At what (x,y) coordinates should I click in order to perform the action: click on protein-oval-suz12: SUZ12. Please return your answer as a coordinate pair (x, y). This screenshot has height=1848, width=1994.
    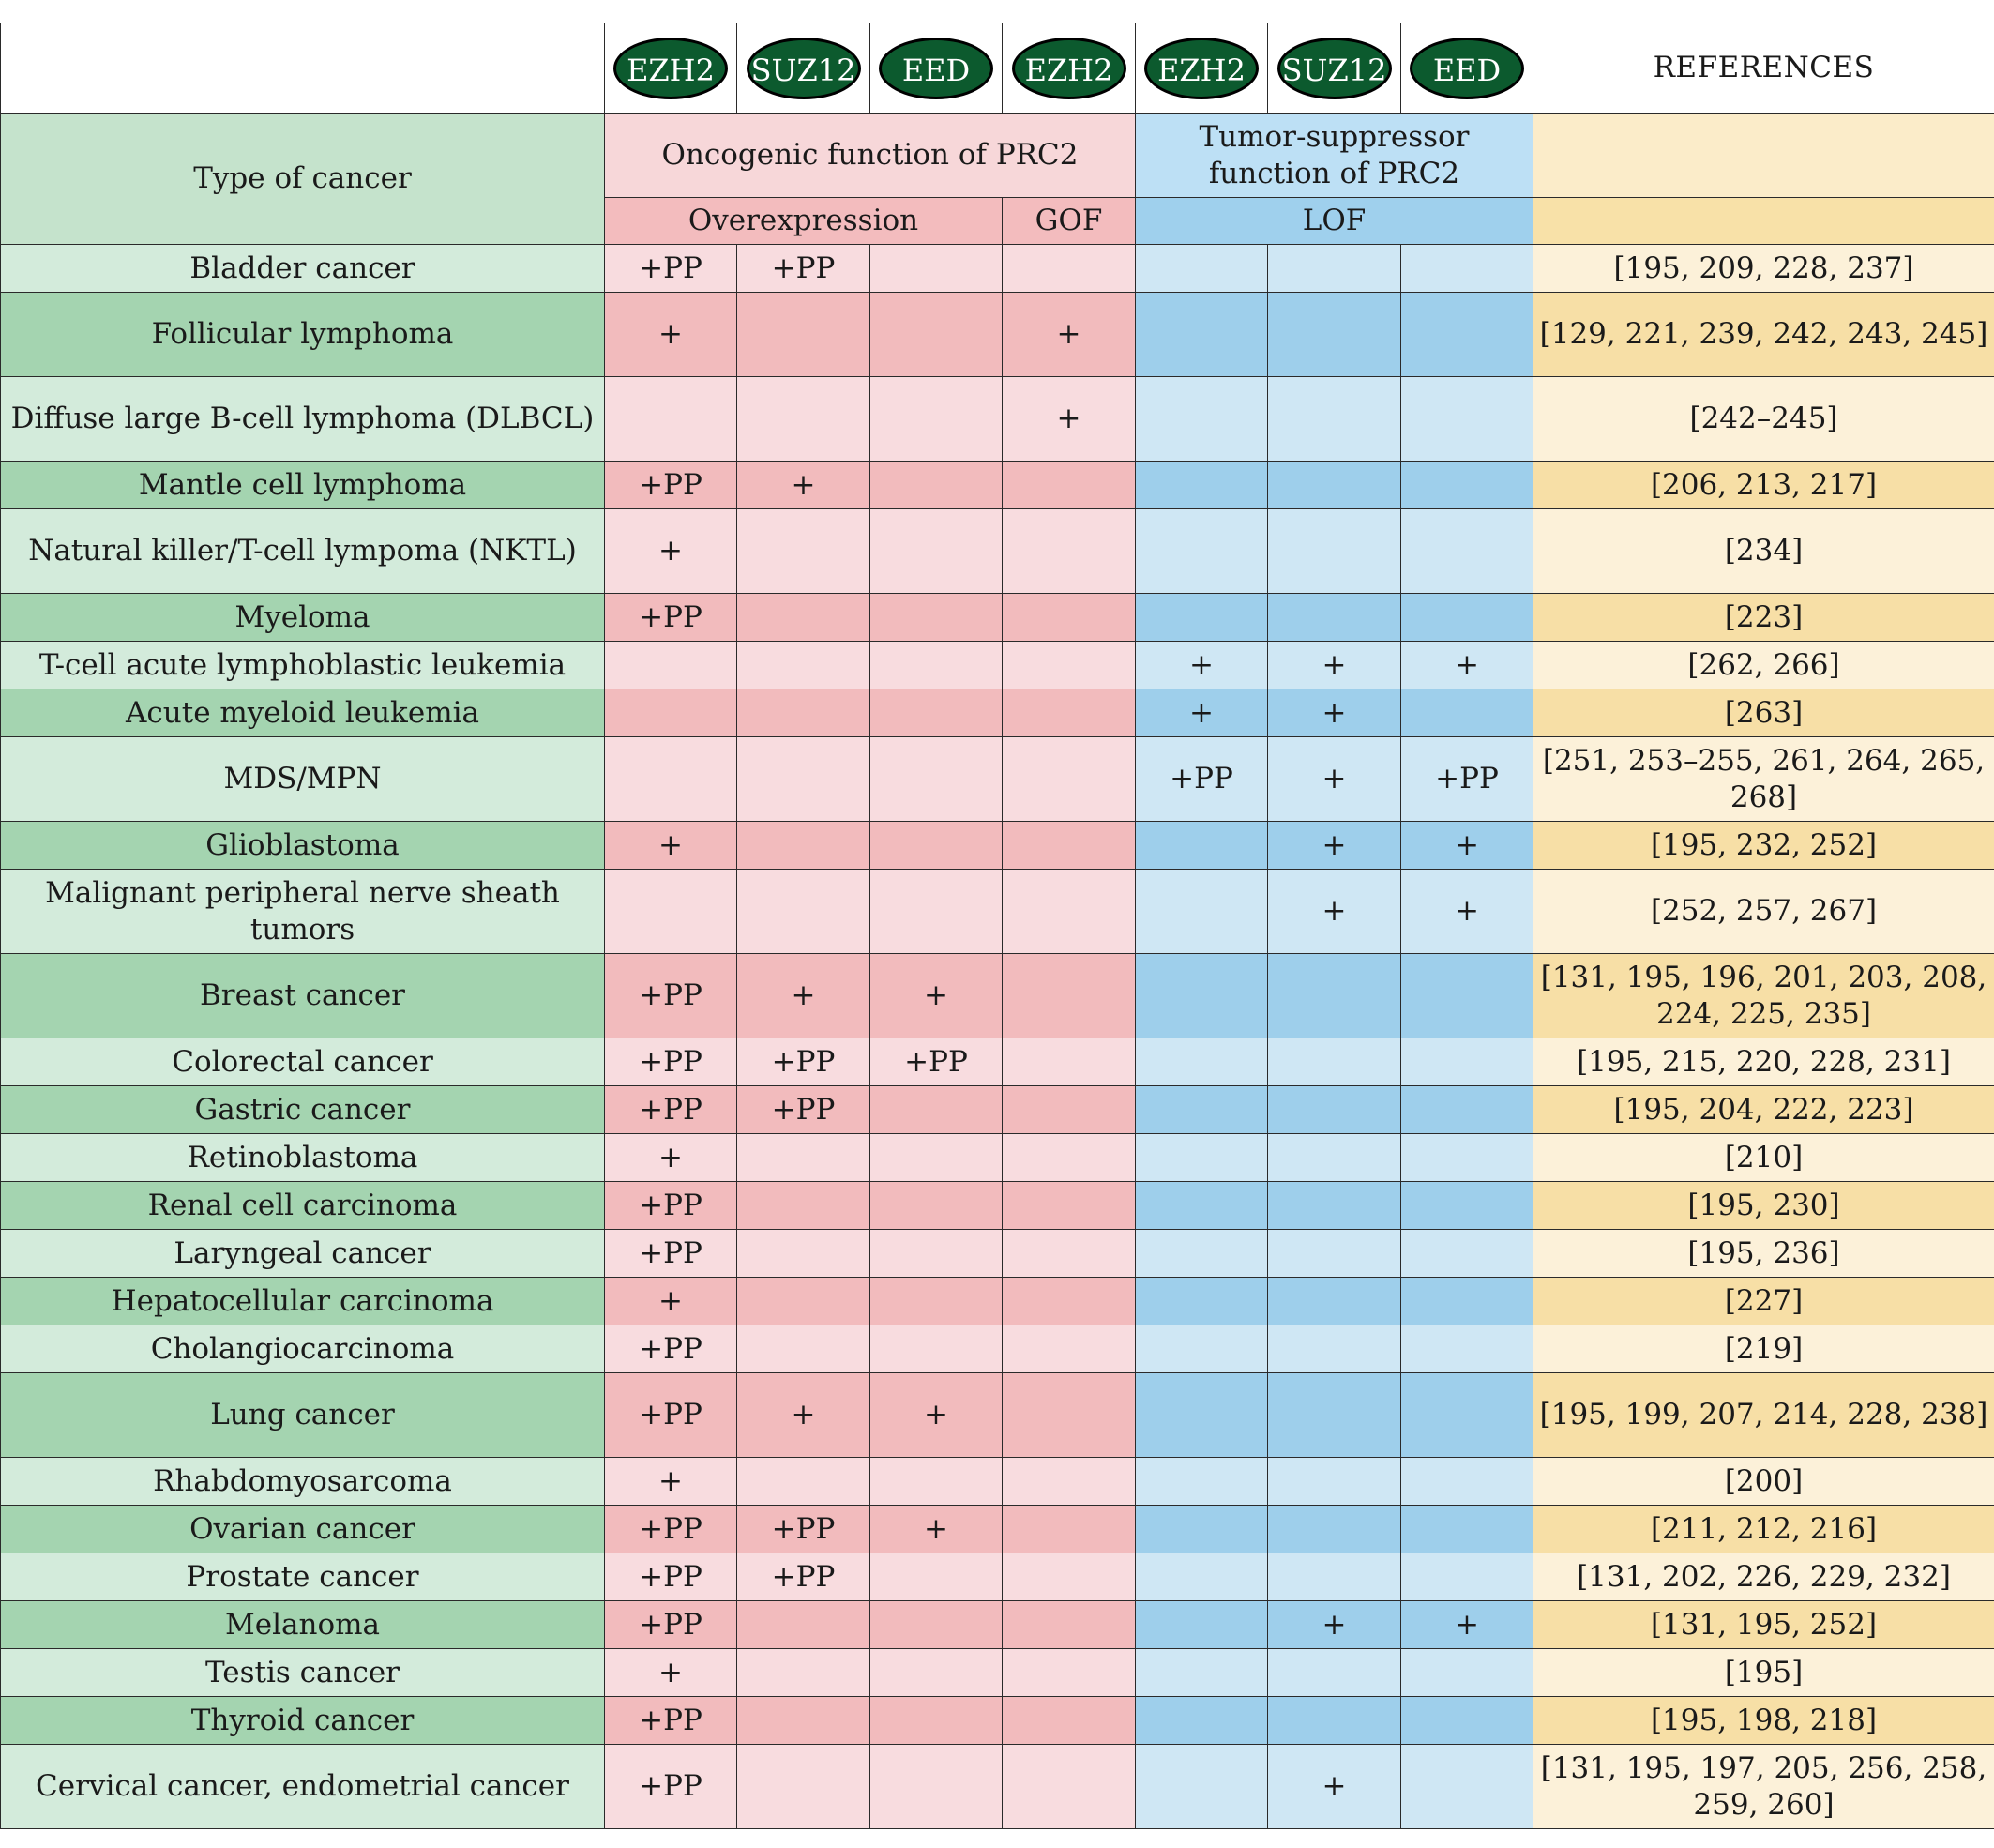
    Looking at the image, I should click on (803, 68).